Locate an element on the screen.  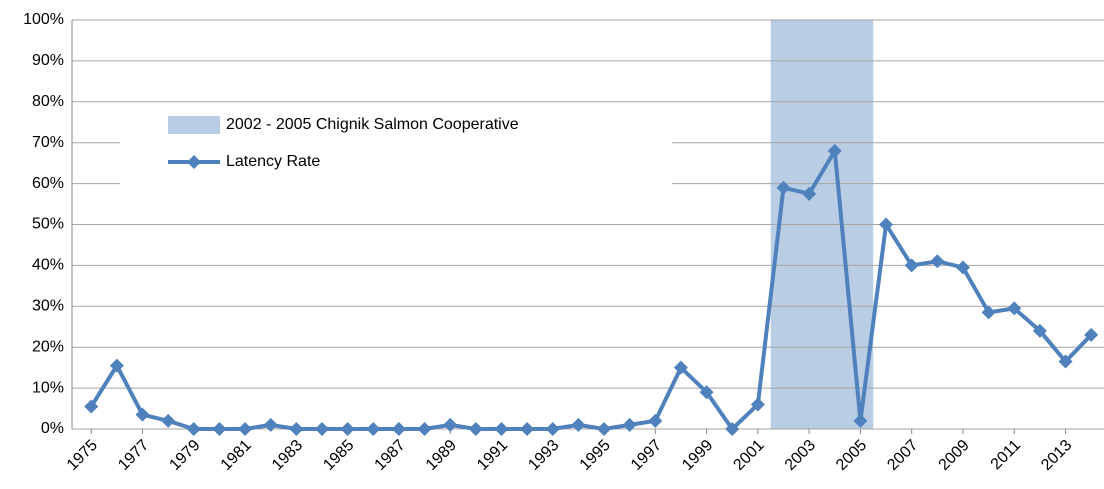
x-tick-label: 2011 is located at coordinates (1006, 455).